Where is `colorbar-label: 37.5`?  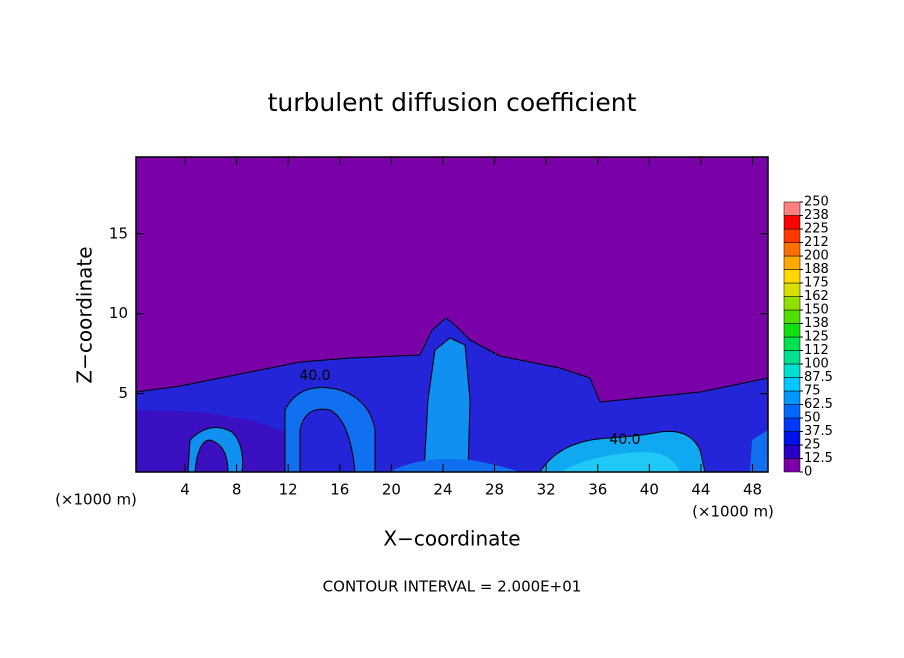
colorbar-label: 37.5 is located at coordinates (818, 431).